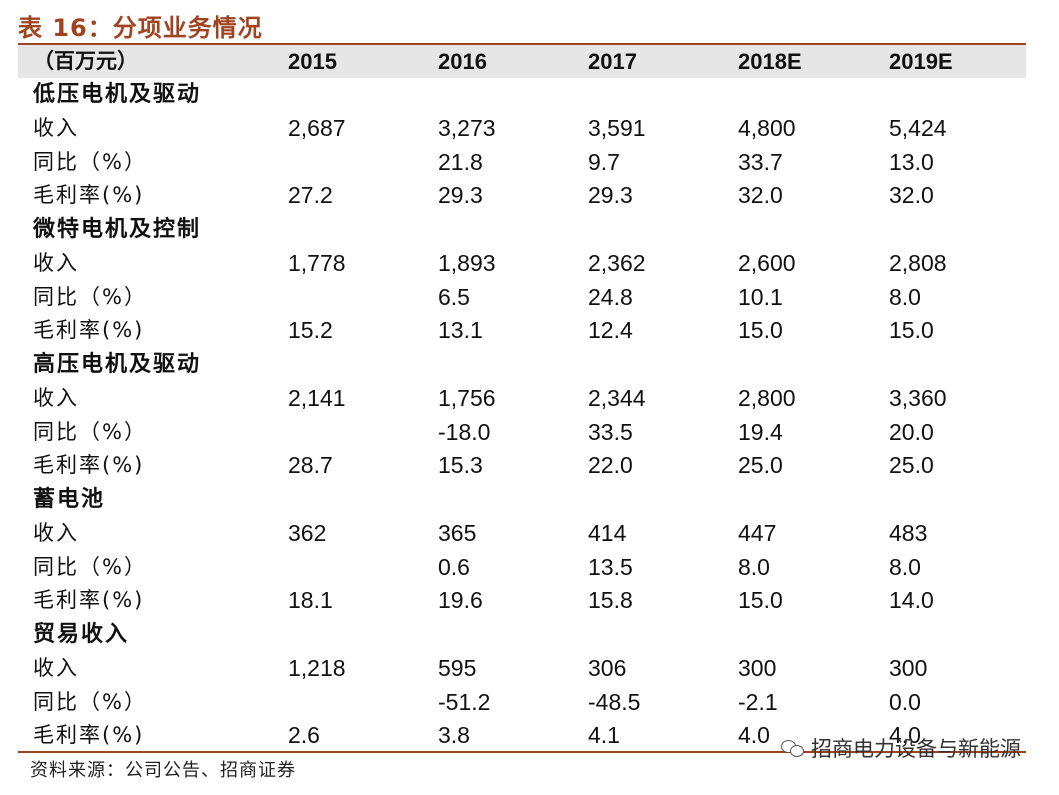 The width and height of the screenshot is (1059, 795). I want to click on table-cell: 4.1, so click(604, 735).